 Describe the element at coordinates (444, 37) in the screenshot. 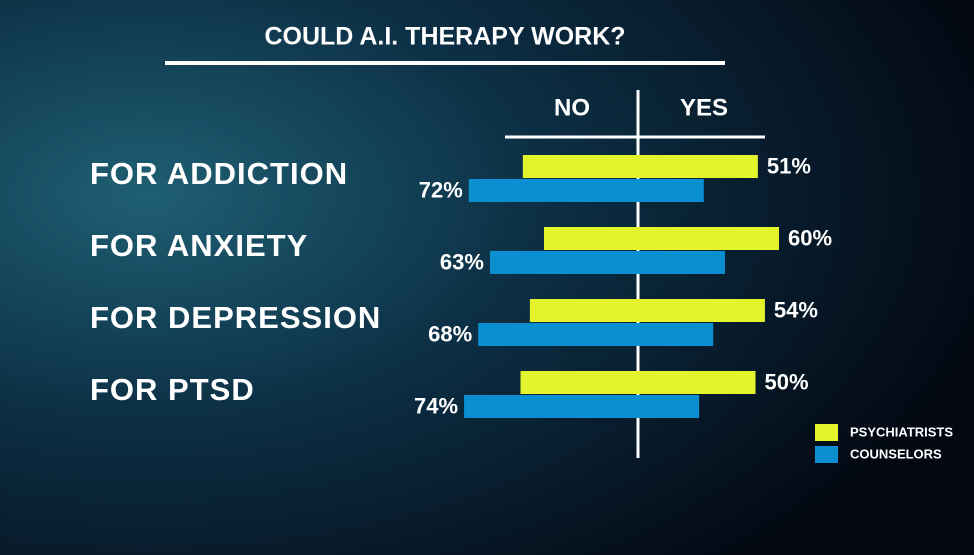

I see `chart-title: COULD A.I. THERAPY WORK?` at that location.